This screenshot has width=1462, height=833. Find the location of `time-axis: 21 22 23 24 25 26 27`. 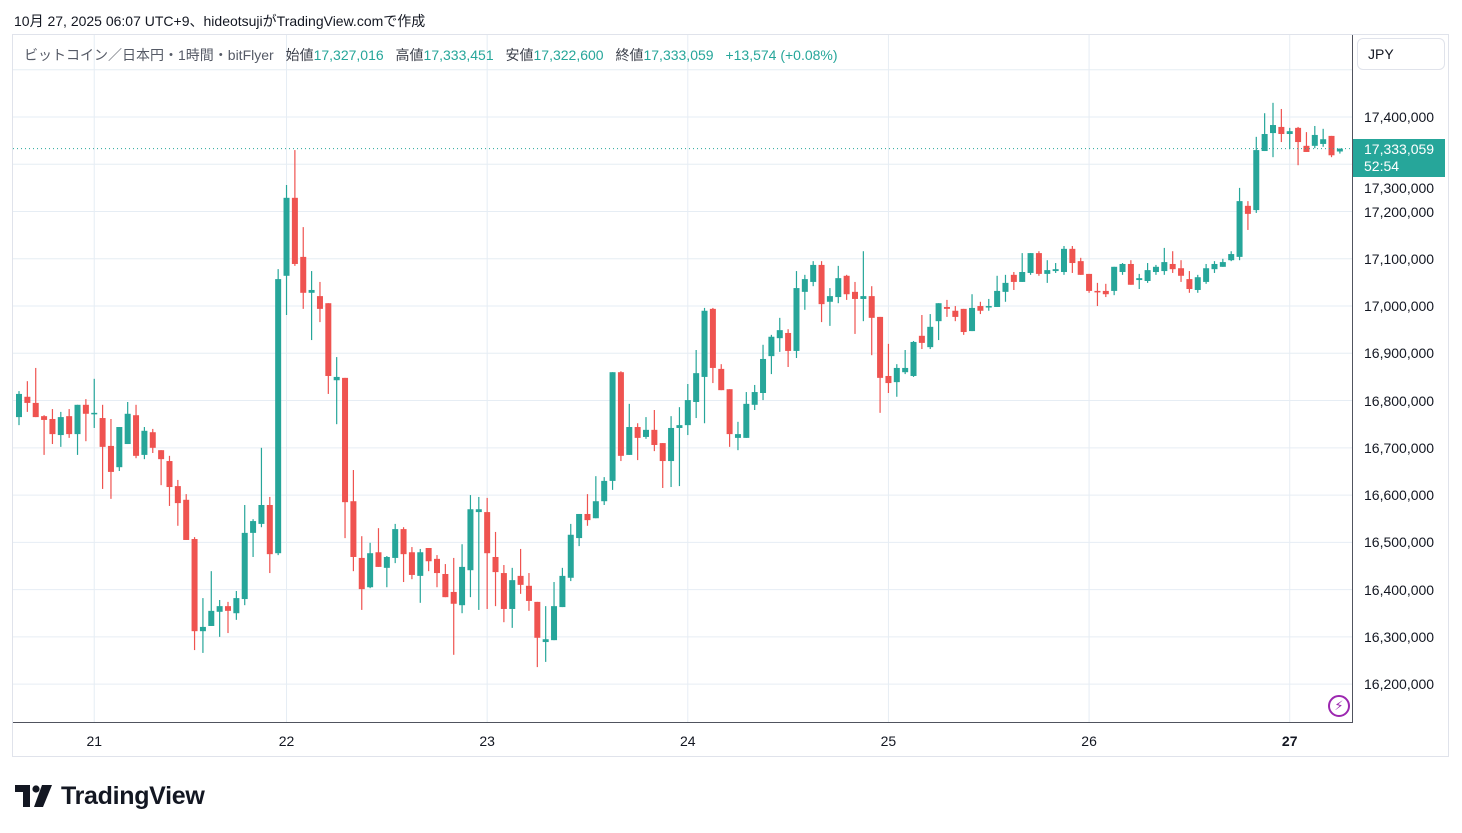

time-axis: 21 22 23 24 25 26 27 is located at coordinates (682, 739).